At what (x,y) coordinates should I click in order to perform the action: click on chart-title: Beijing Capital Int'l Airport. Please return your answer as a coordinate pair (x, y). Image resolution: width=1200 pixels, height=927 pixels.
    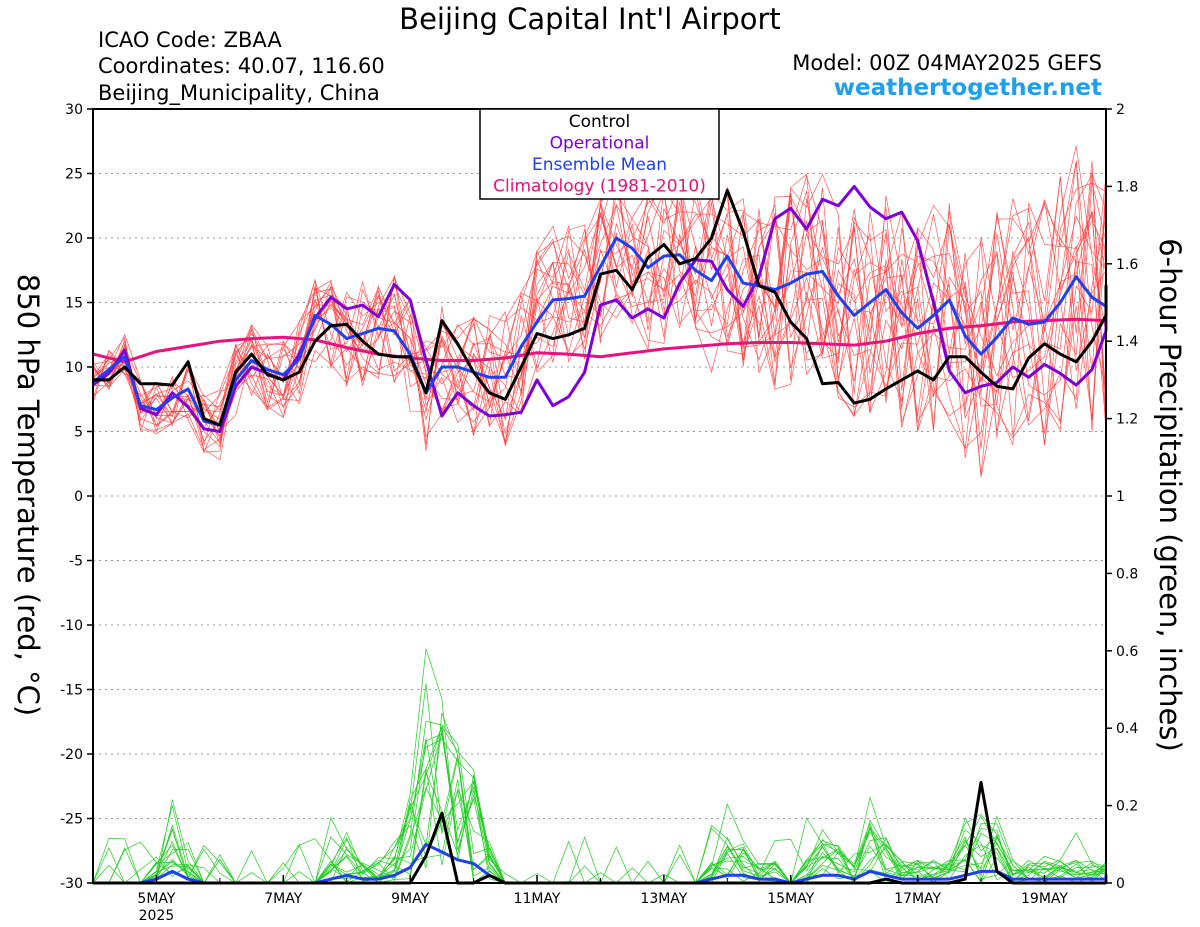
    Looking at the image, I should click on (590, 19).